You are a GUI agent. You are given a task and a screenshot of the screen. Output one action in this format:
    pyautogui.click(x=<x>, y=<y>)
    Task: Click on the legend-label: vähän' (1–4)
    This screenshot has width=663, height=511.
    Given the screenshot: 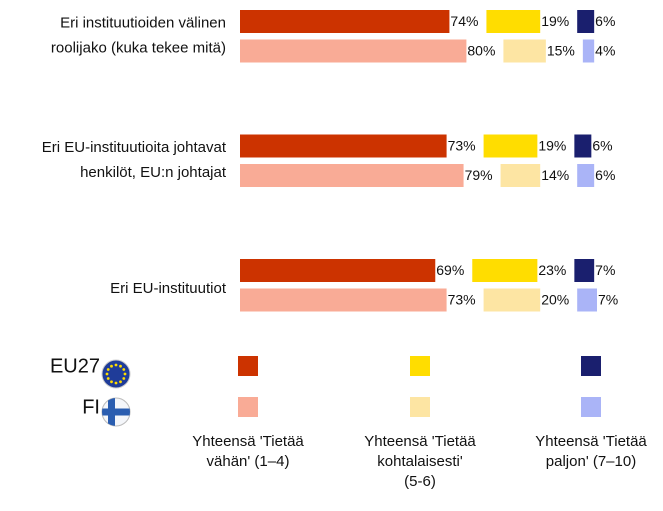 What is the action you would take?
    pyautogui.click(x=248, y=461)
    